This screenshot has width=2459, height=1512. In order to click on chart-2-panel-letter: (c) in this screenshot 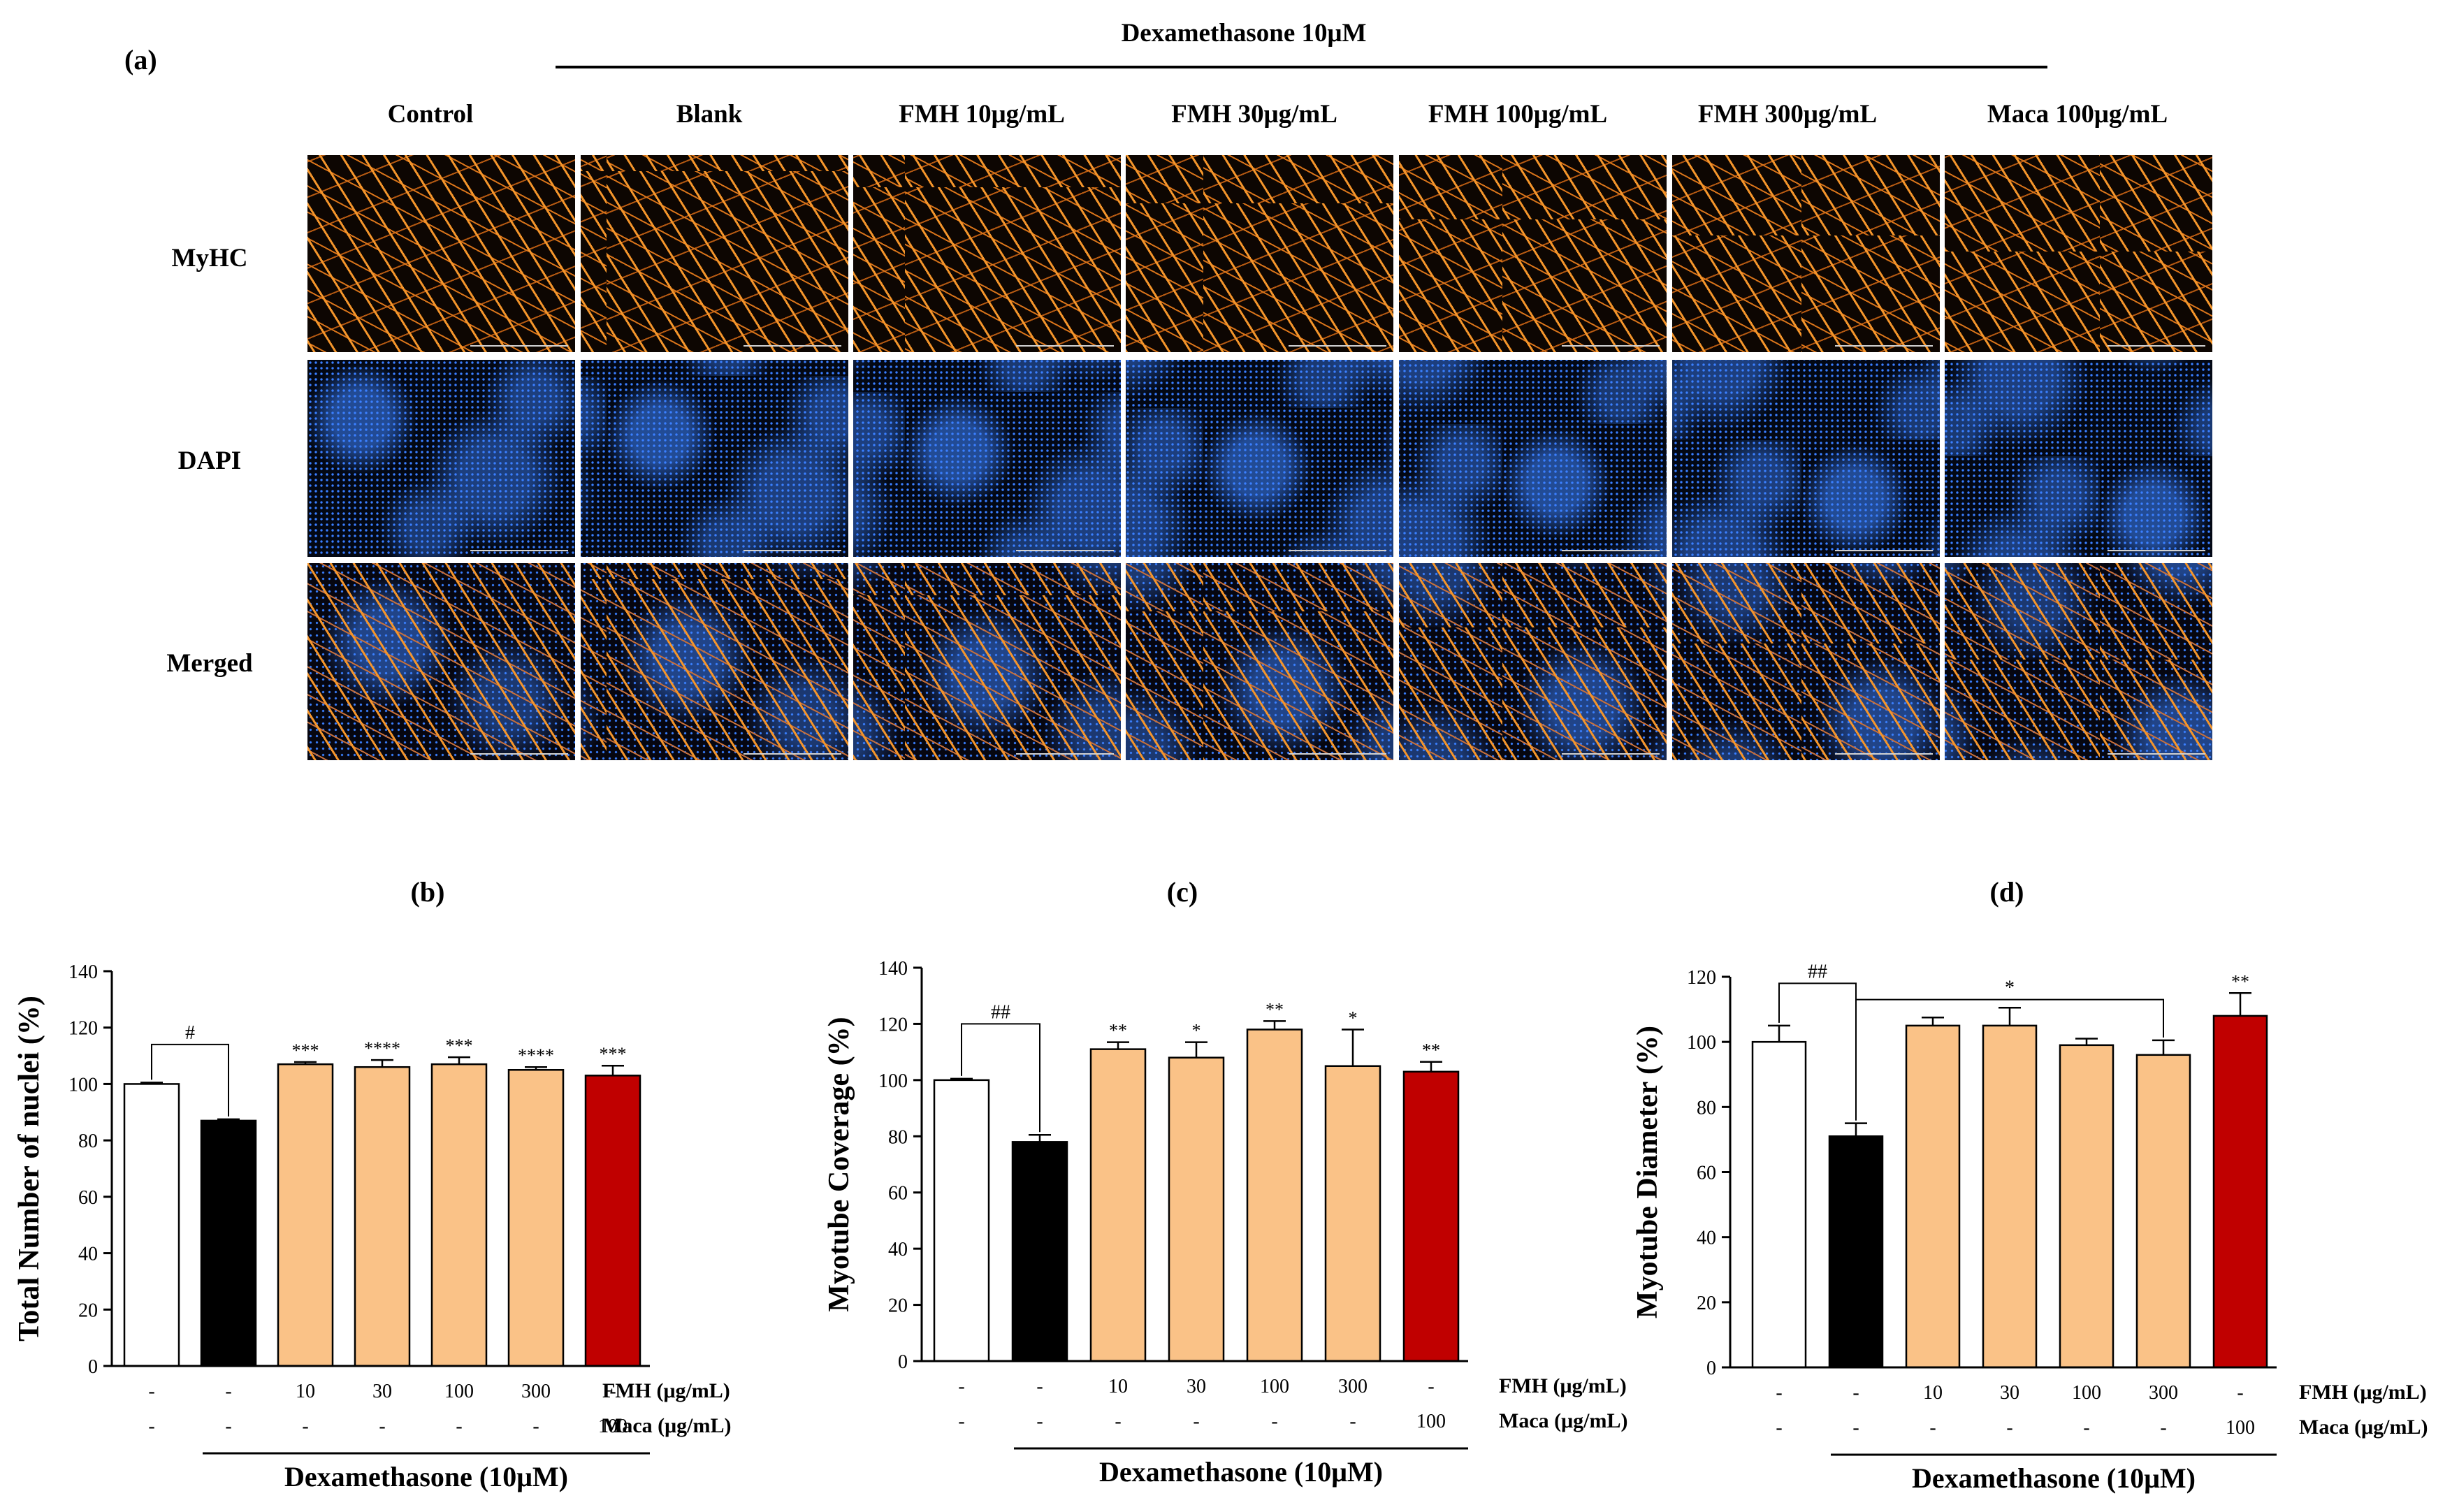, I will do `click(1183, 892)`.